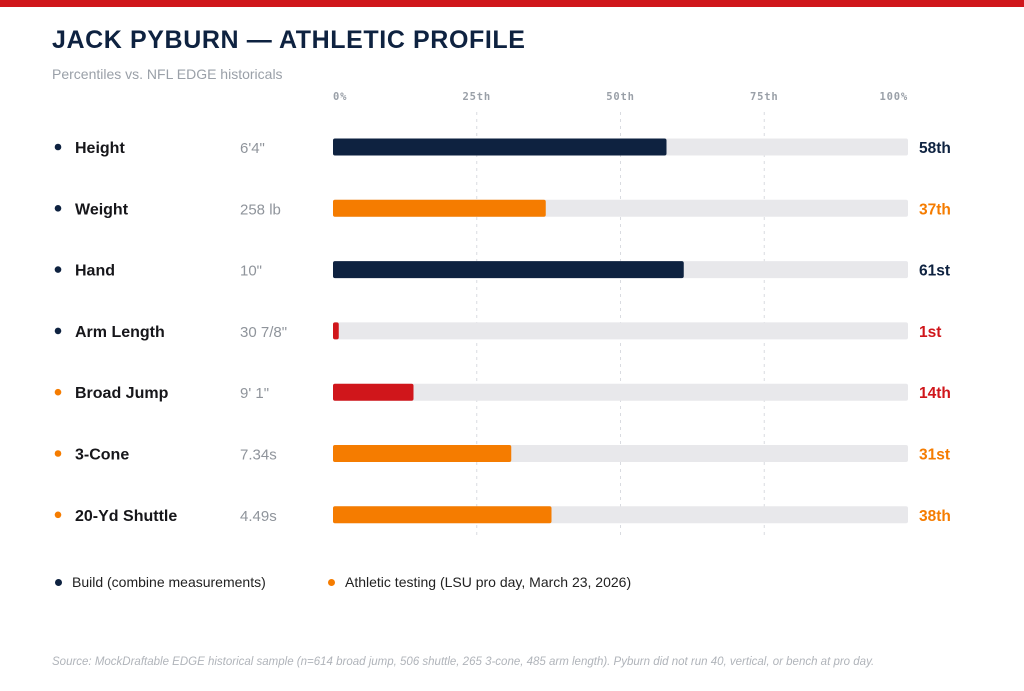  I want to click on row-metric-label: Hand, so click(95, 271).